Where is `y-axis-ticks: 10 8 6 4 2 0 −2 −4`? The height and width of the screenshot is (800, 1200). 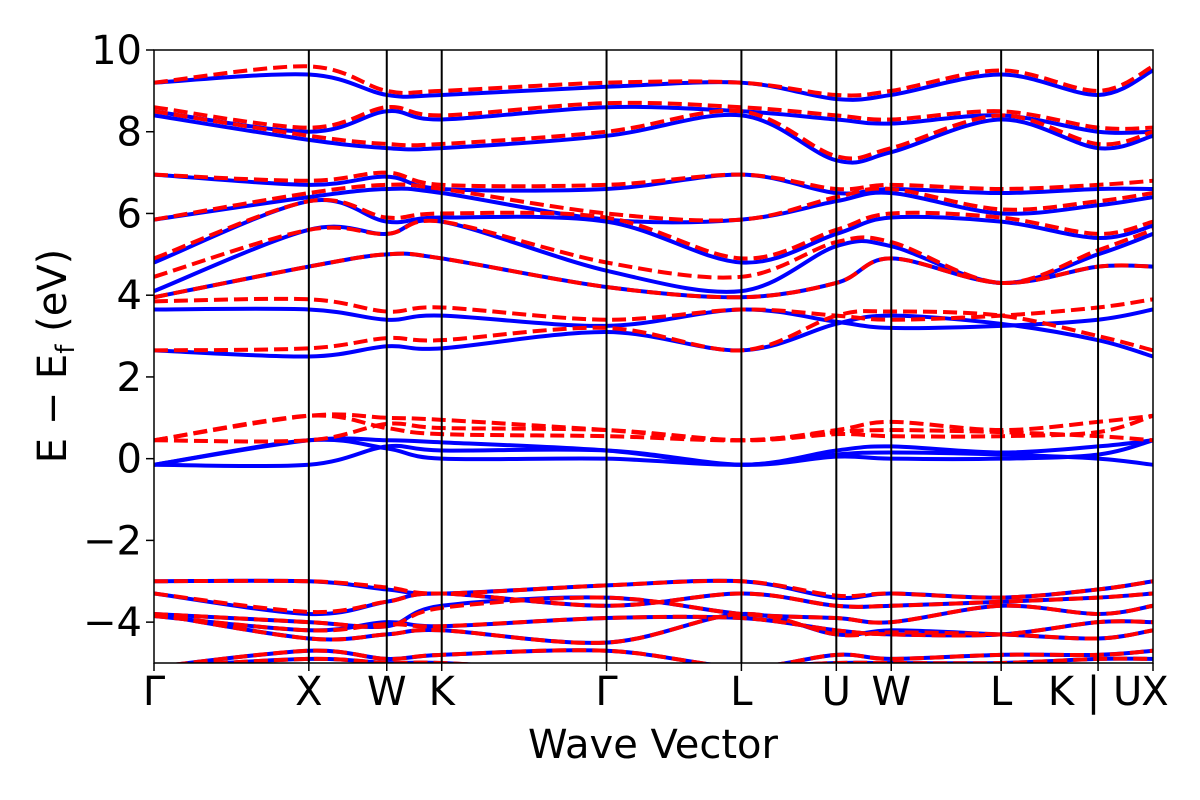 y-axis-ticks: 10 8 6 4 2 0 −2 −4 is located at coordinates (118, 337).